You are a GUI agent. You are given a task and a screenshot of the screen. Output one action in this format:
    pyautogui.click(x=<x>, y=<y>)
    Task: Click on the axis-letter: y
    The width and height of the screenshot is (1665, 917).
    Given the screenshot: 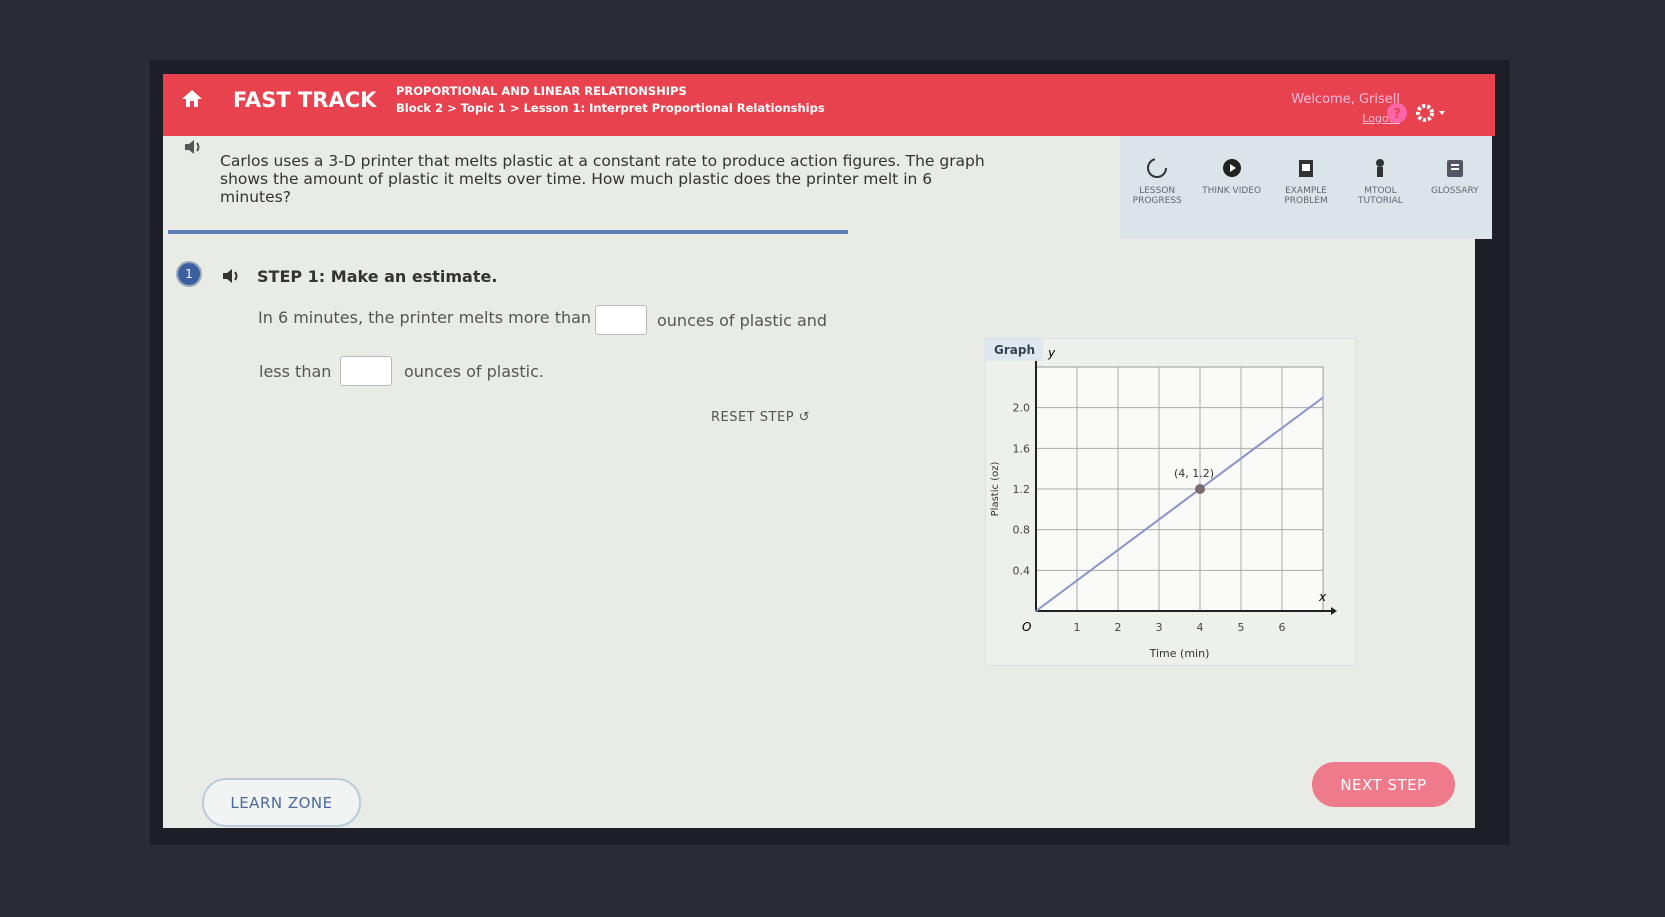 What is the action you would take?
    pyautogui.click(x=1051, y=353)
    